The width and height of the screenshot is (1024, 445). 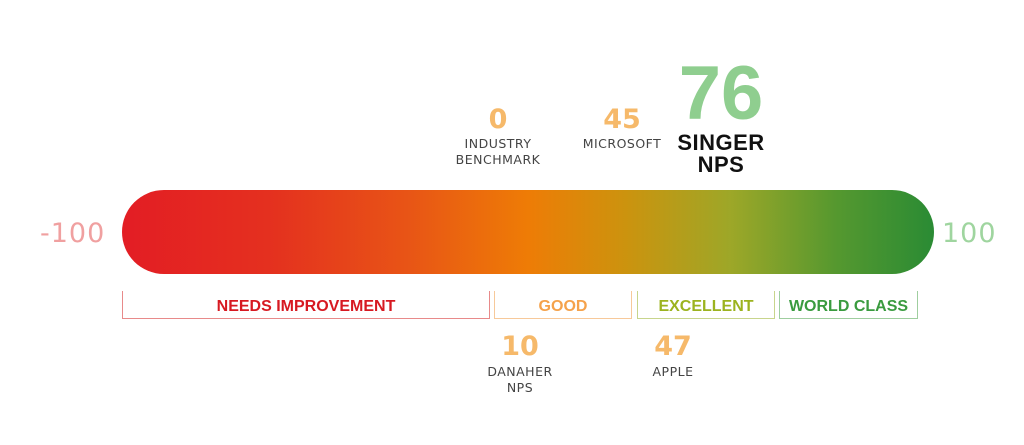 I want to click on marker-name-apple: APPLE, so click(x=673, y=371).